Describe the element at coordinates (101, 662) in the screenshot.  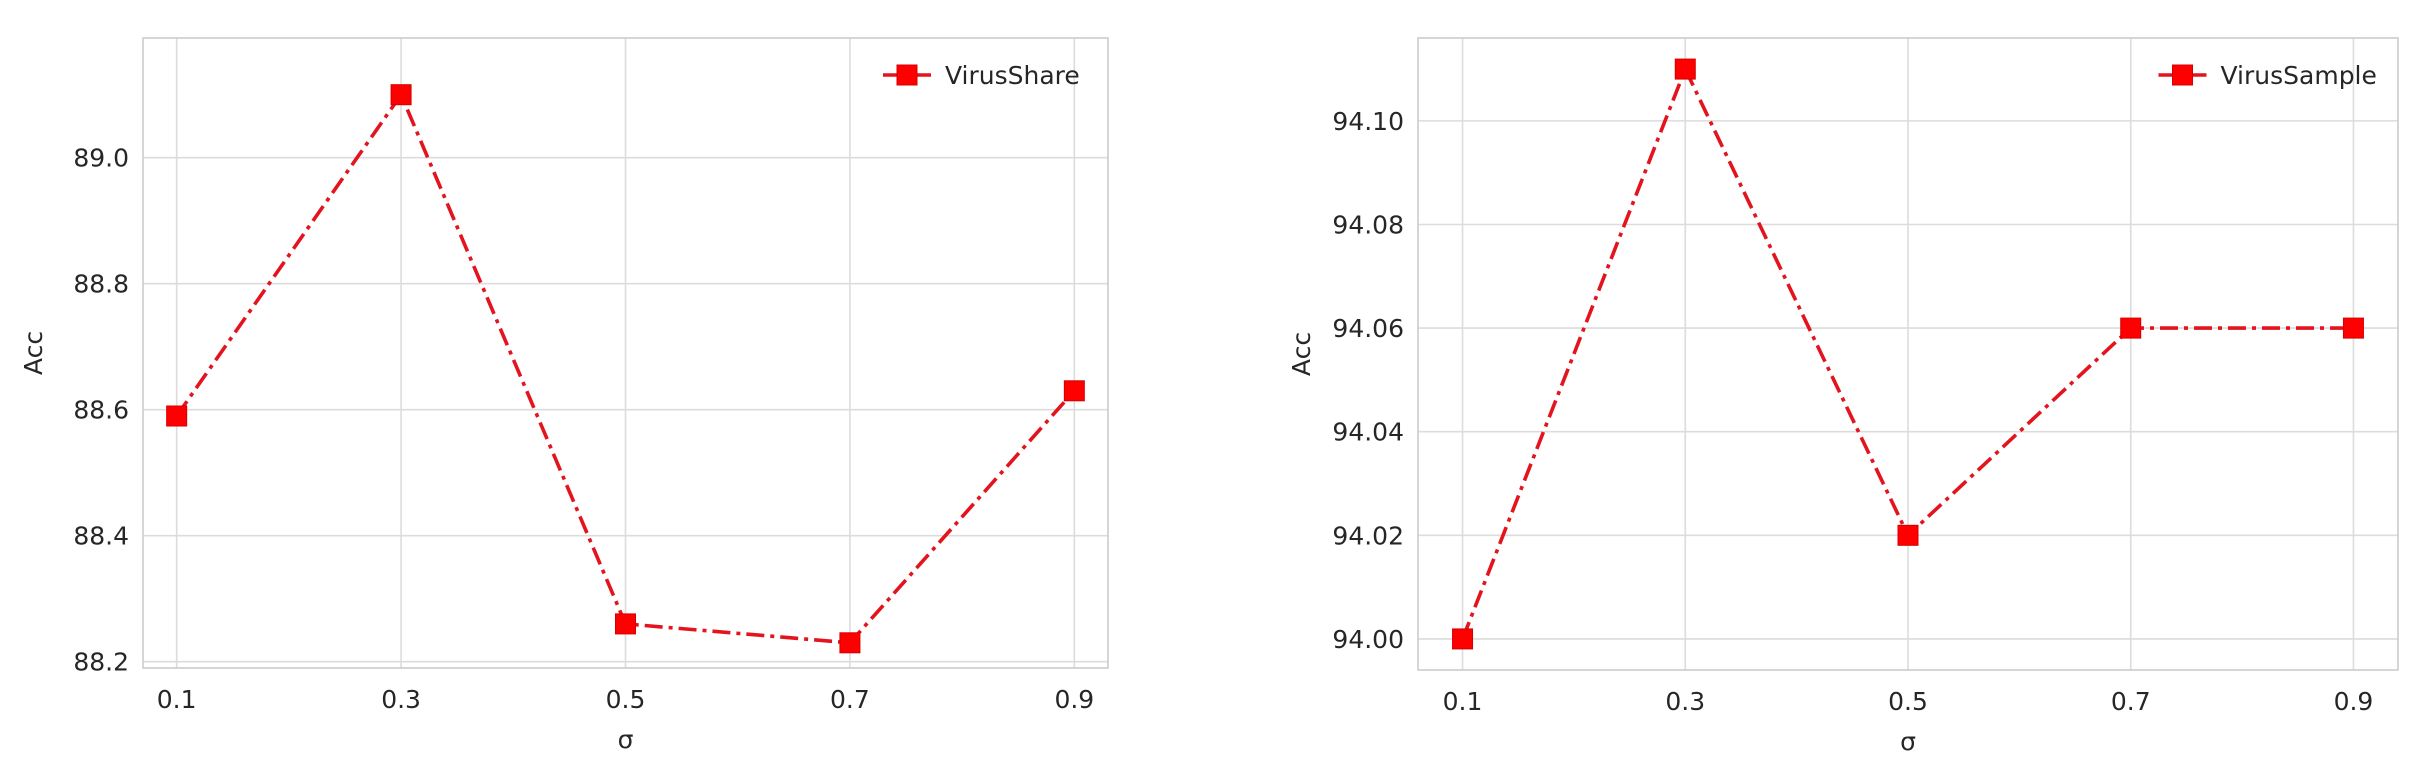
I see `y-tick-label: 88.2` at that location.